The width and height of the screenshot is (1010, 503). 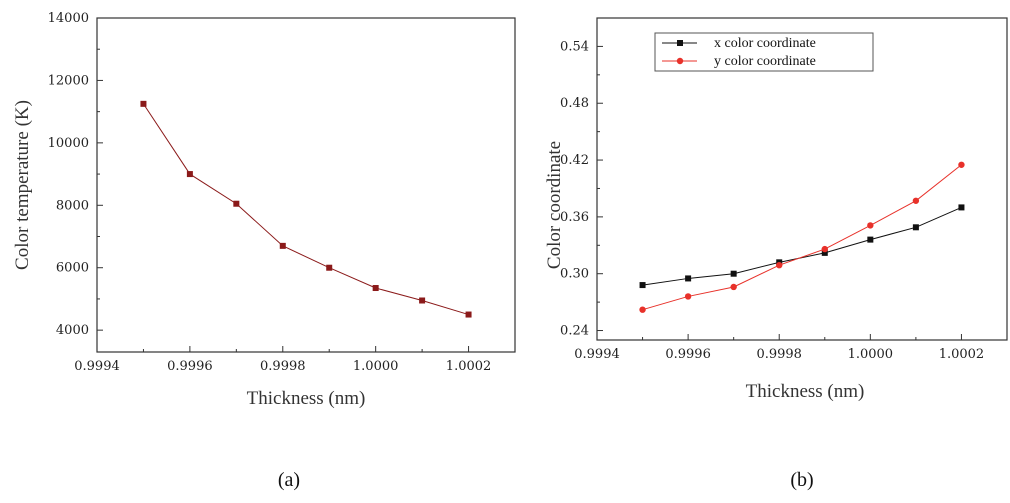 I want to click on legend-b: x color coordinate y color coordinate, so click(x=764, y=52).